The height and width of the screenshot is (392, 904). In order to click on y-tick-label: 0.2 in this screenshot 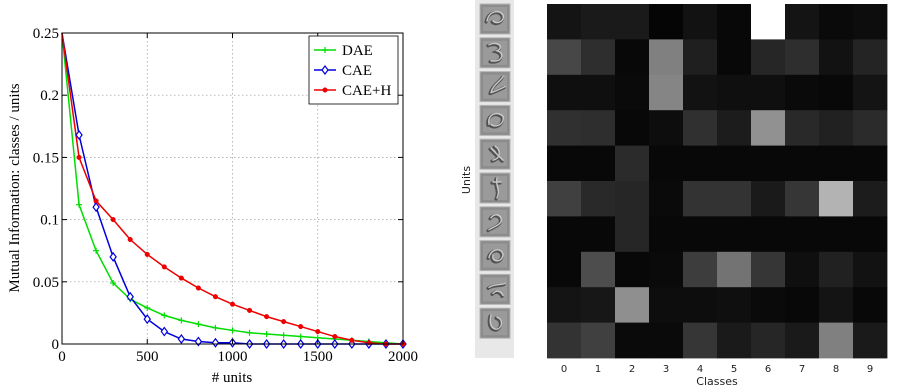, I will do `click(49, 96)`.